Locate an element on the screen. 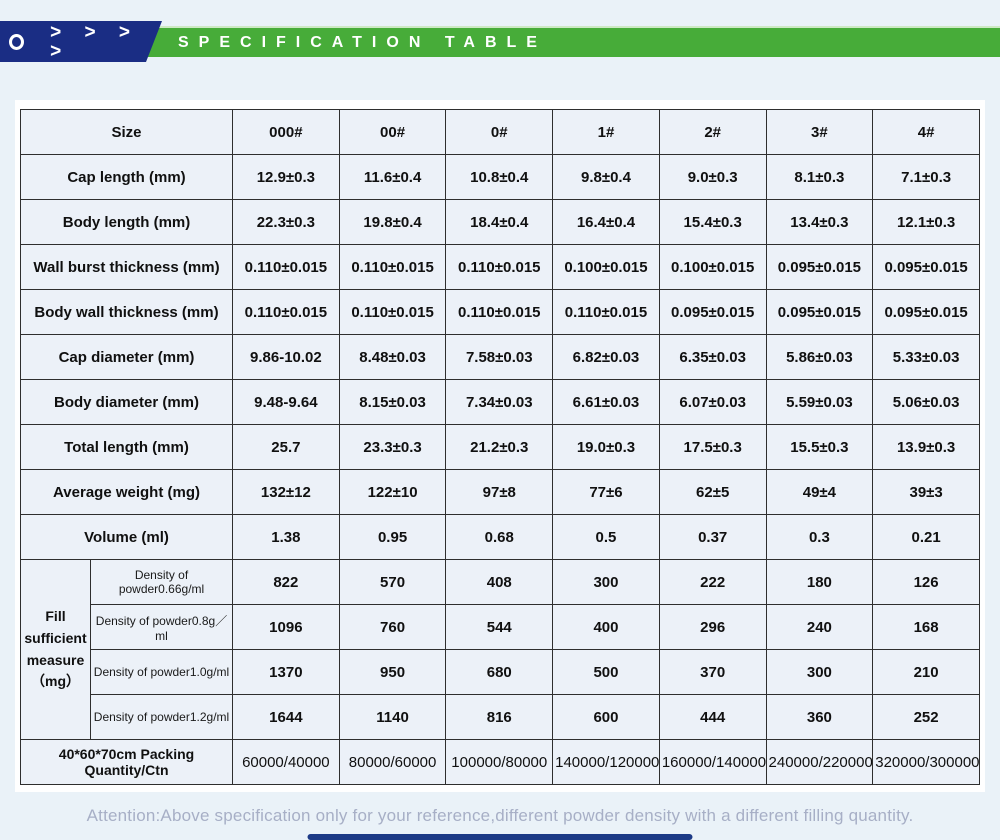 This screenshot has width=1000, height=840. value-cell: 6.61±0.03 is located at coordinates (606, 402).